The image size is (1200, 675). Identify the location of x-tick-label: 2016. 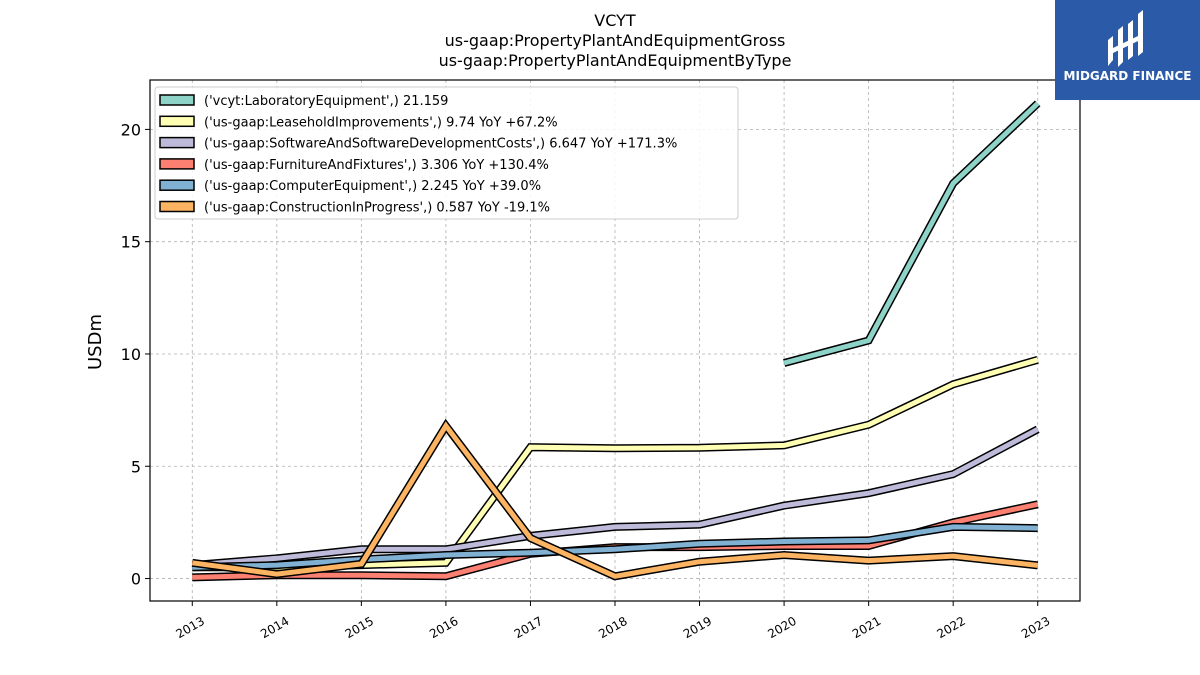
(443, 627).